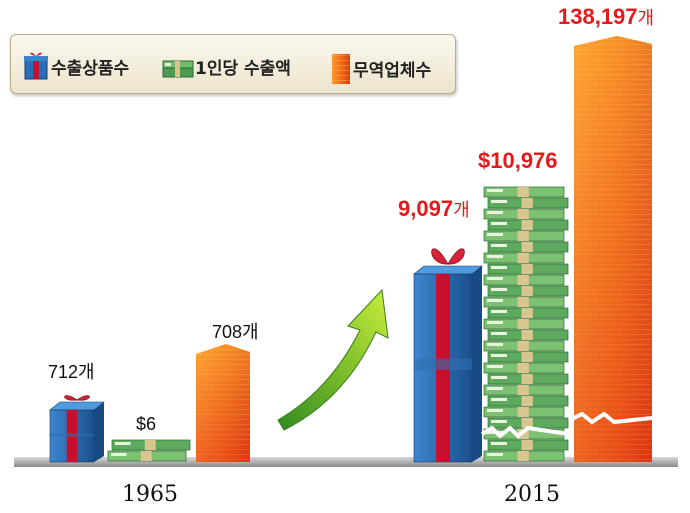  I want to click on bar-per-capita-1965, so click(149, 450).